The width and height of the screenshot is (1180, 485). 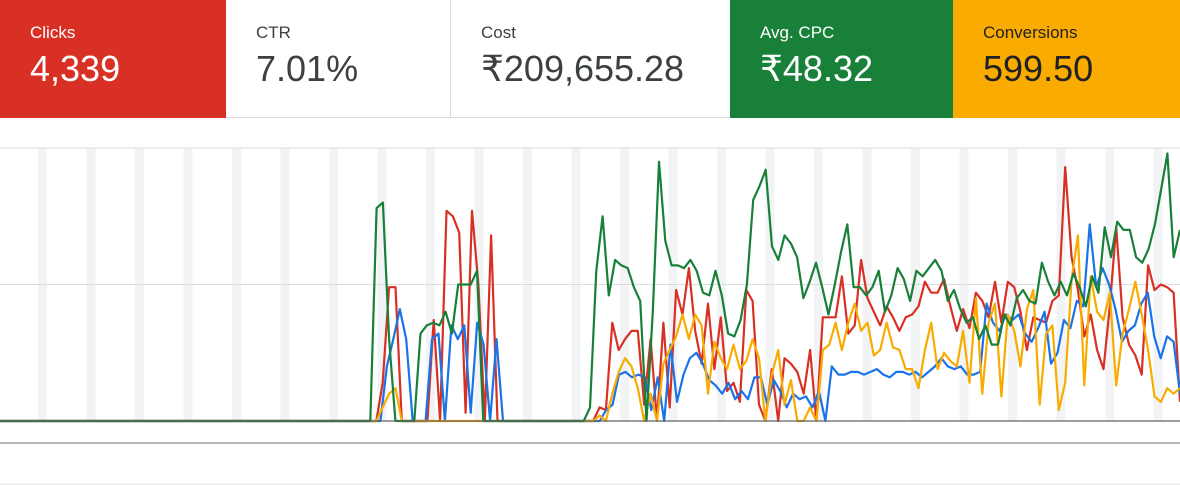 What do you see at coordinates (1038, 68) in the screenshot?
I see `conversions-value: 599.50` at bounding box center [1038, 68].